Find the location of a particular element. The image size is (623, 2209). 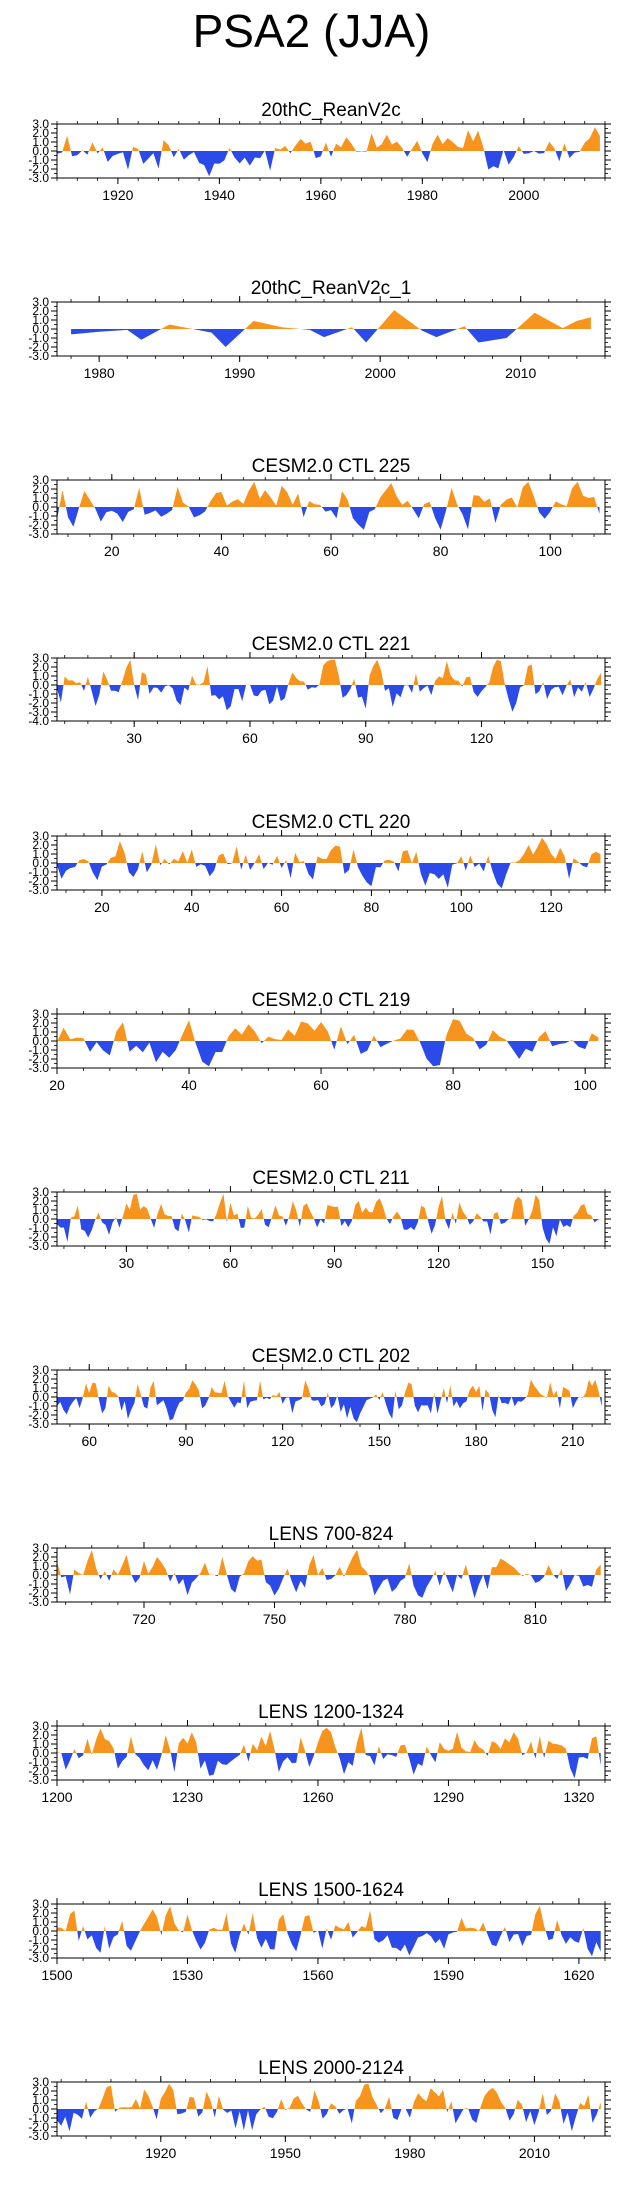

panel-title: 20thC_ReanV2c_1 is located at coordinates (331, 288).